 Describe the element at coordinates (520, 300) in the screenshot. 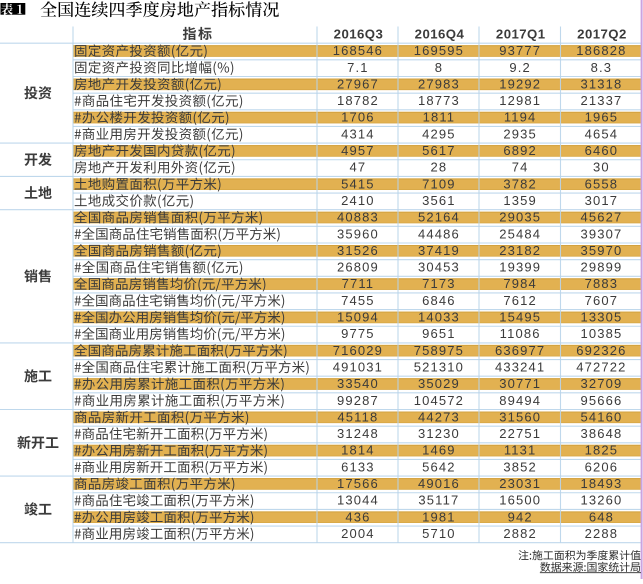

I see `svg-text: 7612` at that location.